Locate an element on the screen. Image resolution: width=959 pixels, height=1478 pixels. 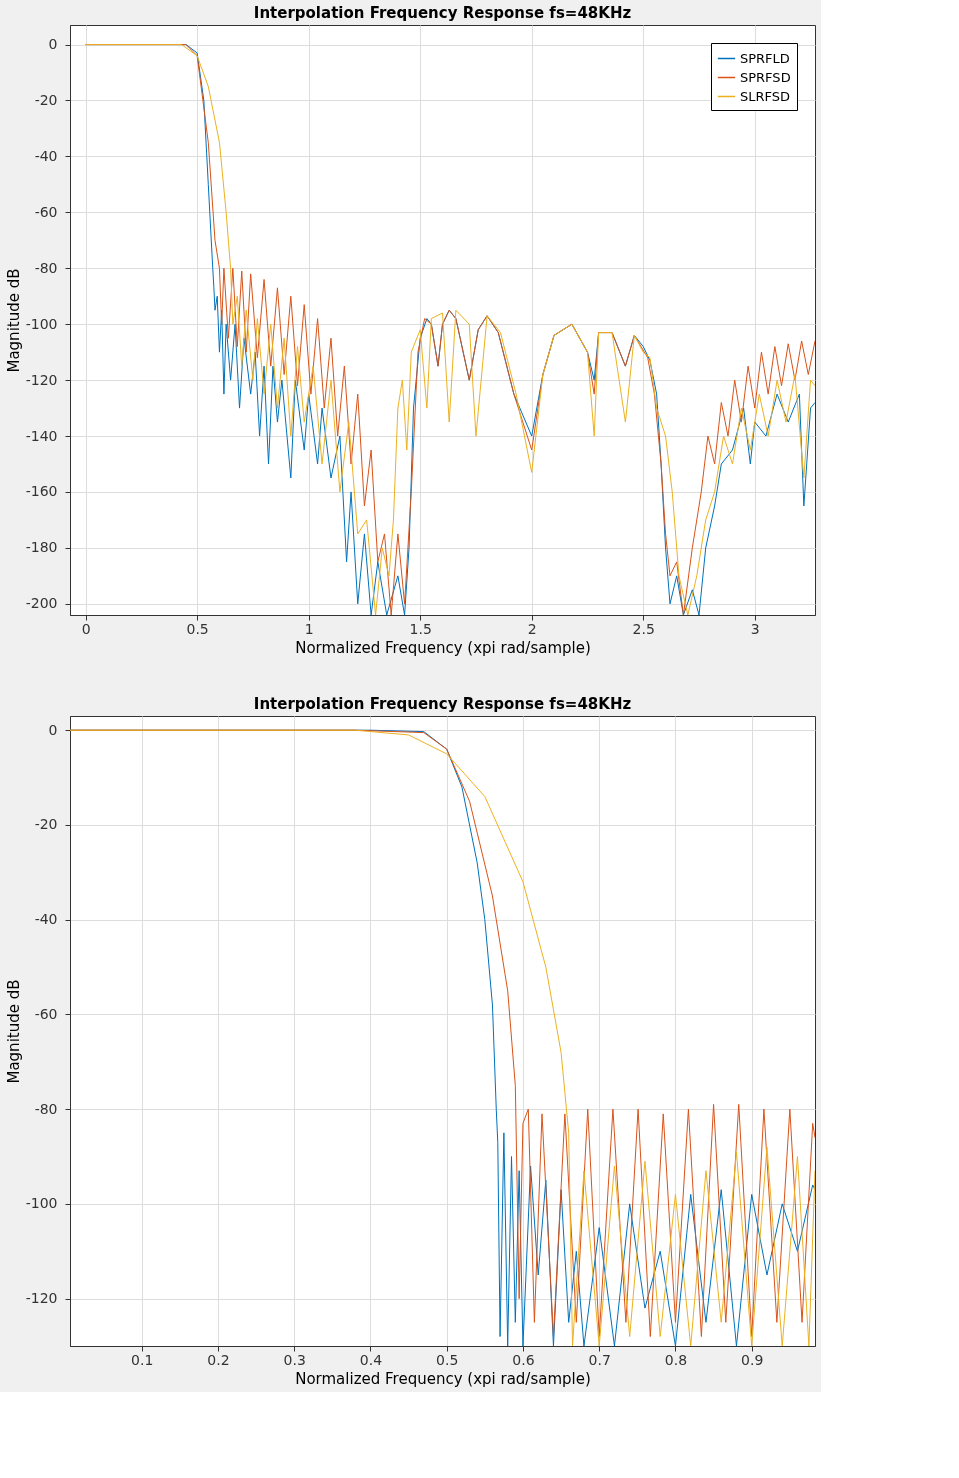
y-tick-label: -180 is located at coordinates (41, 547).